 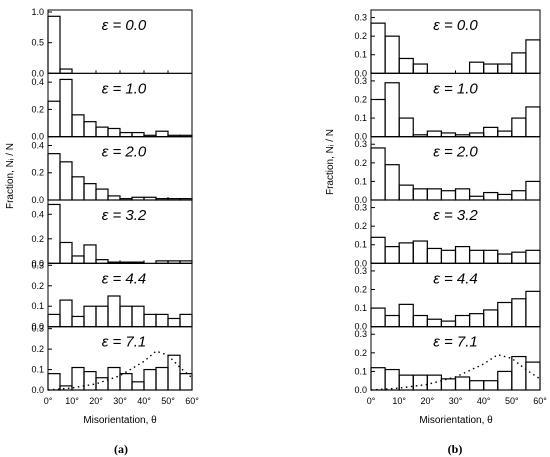 I want to click on y-tick-label: 1.0, so click(x=37, y=12).